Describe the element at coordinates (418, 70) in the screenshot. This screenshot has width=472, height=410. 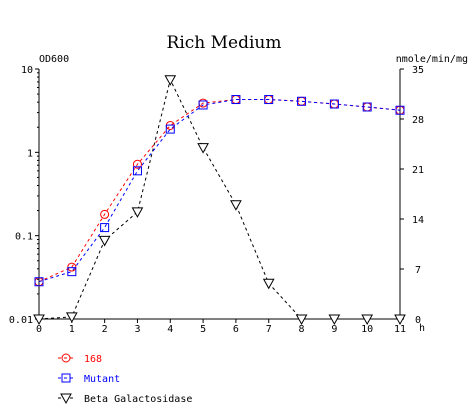
I see `right-tick-label: 35` at that location.